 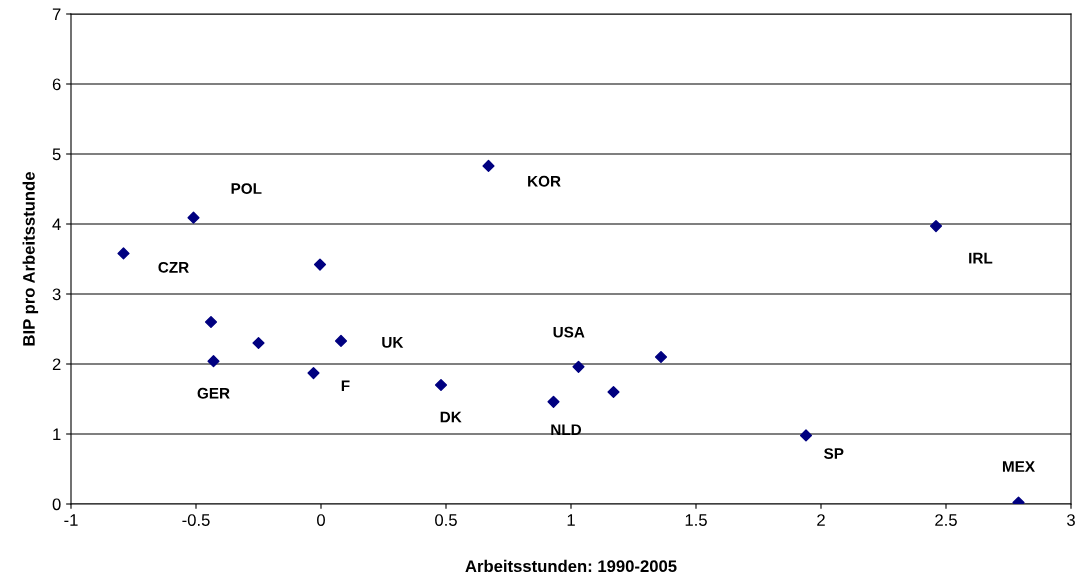 What do you see at coordinates (196, 520) in the screenshot?
I see `x-tick-label: -0.5` at bounding box center [196, 520].